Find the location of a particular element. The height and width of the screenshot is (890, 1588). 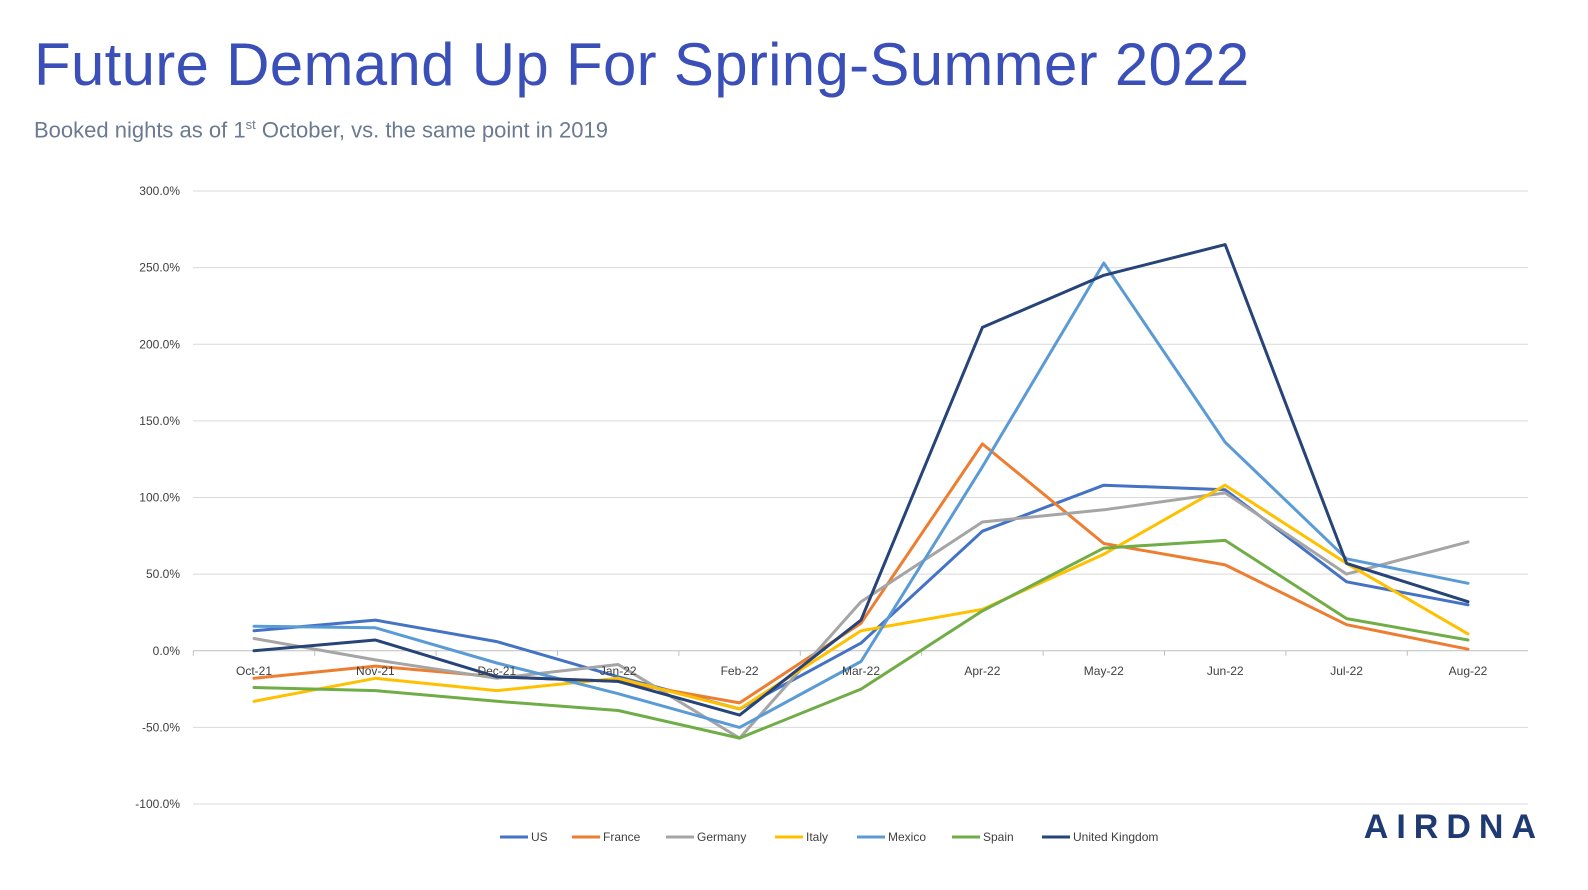

x-tick-label: Jan-22 is located at coordinates (618, 671).